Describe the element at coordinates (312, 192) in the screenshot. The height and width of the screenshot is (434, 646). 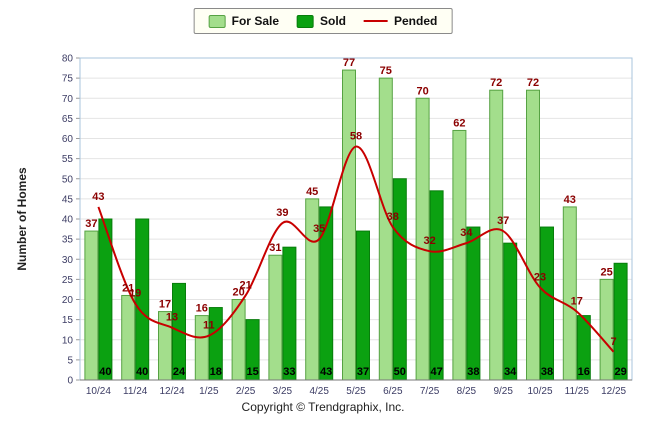
I see `for-sale-value-label: 45` at that location.